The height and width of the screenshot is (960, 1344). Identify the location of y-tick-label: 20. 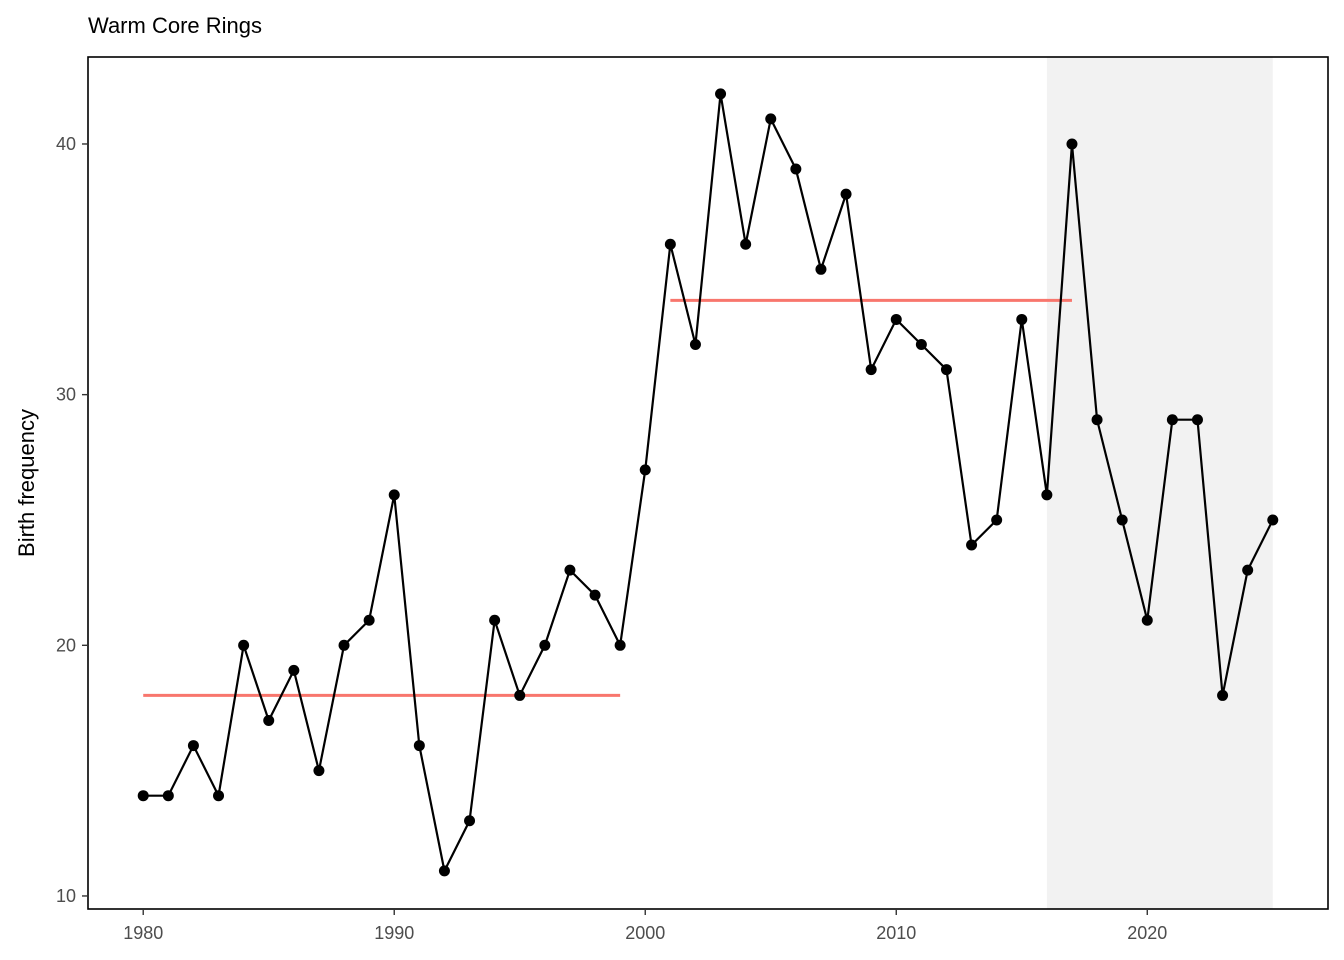
(66, 645).